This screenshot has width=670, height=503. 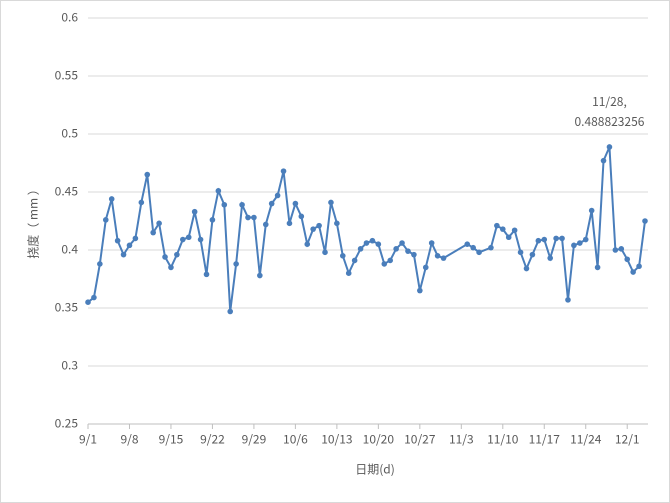 I want to click on y-tick-label: 0.3, so click(x=69, y=364).